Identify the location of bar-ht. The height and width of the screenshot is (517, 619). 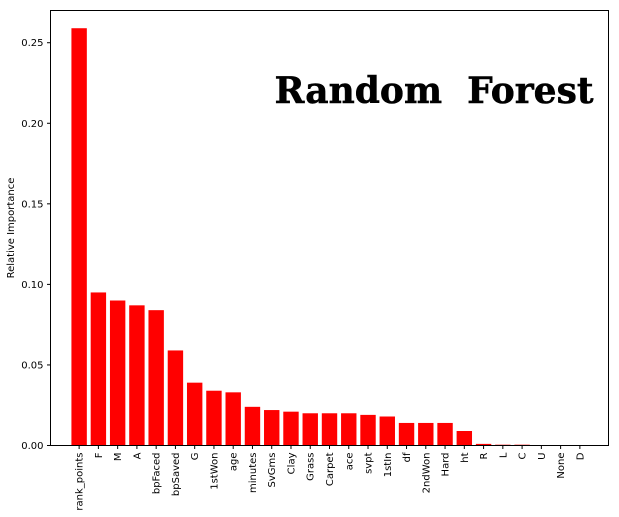
(464, 438).